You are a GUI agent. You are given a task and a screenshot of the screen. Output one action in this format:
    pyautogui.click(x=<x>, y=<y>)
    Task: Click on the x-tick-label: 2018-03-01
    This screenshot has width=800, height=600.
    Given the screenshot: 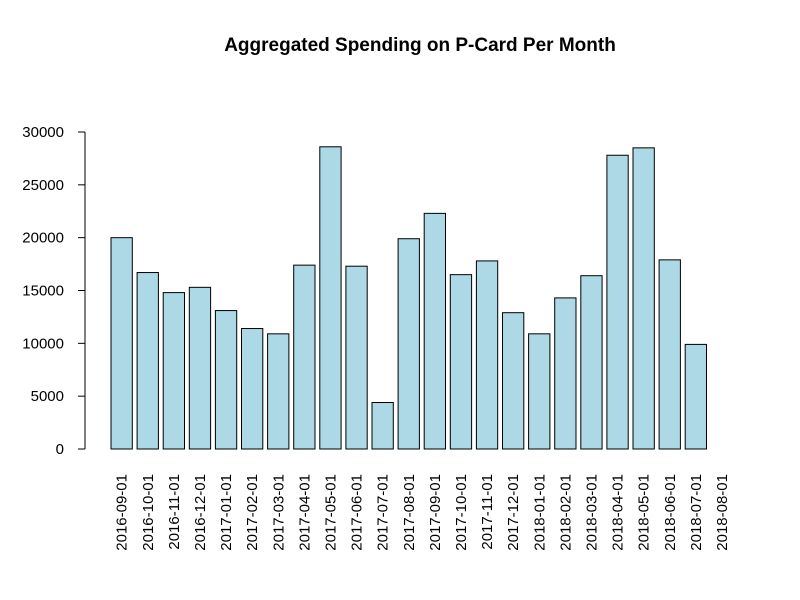 What is the action you would take?
    pyautogui.click(x=591, y=512)
    